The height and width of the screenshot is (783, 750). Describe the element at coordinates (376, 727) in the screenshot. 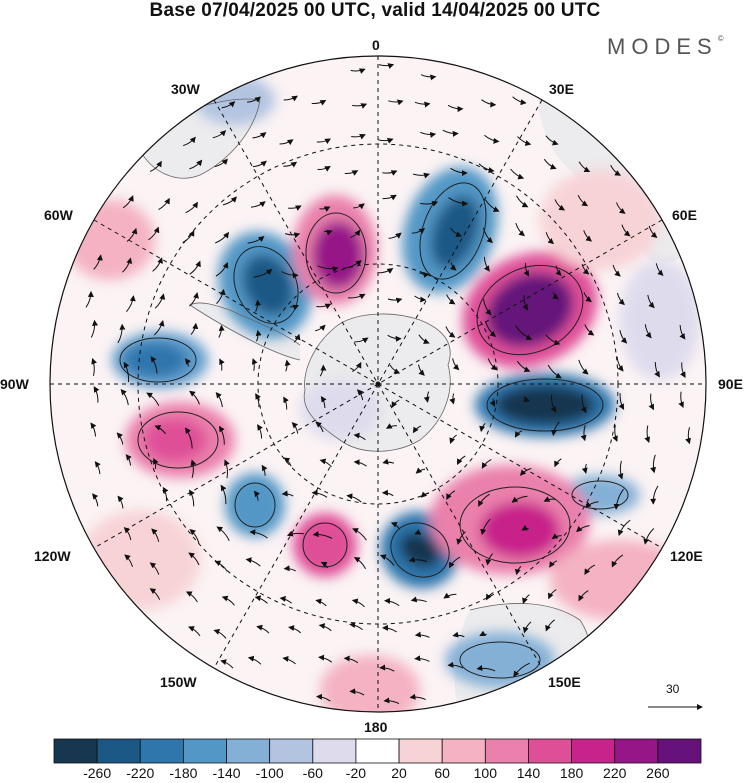

I see `lon-label-180: 180` at that location.